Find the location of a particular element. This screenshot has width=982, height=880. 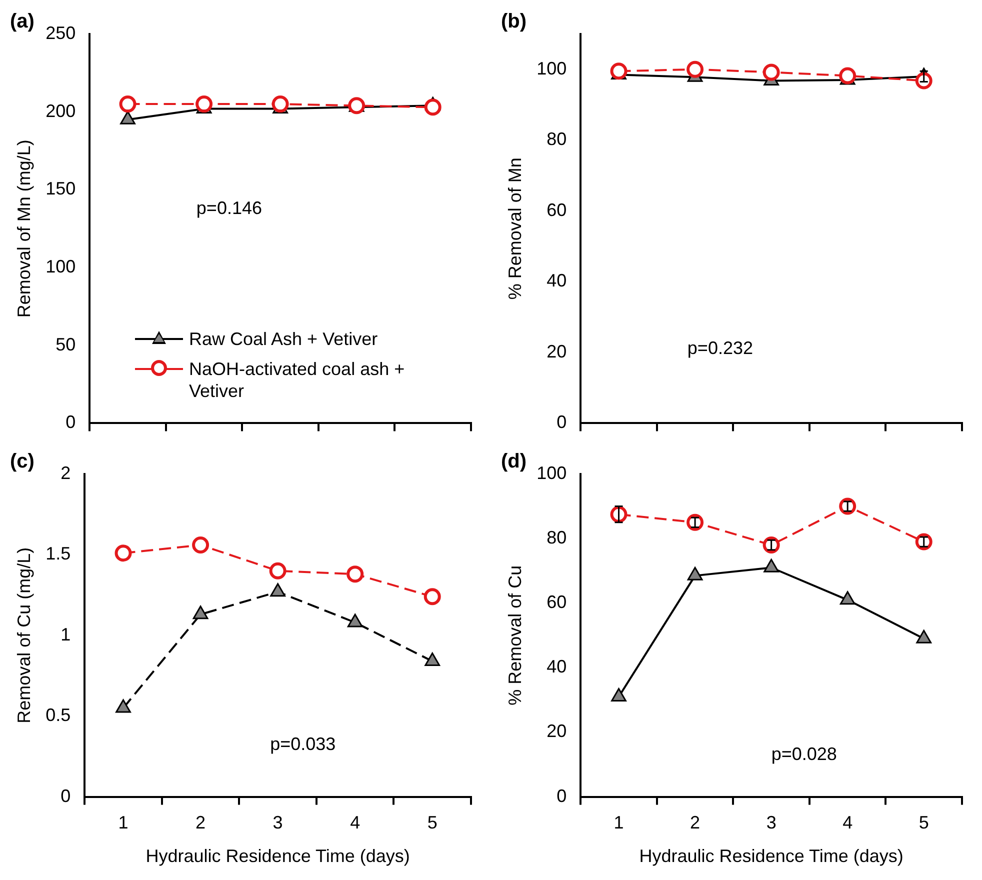

y-tick-label: 1.5 is located at coordinates (58, 554).